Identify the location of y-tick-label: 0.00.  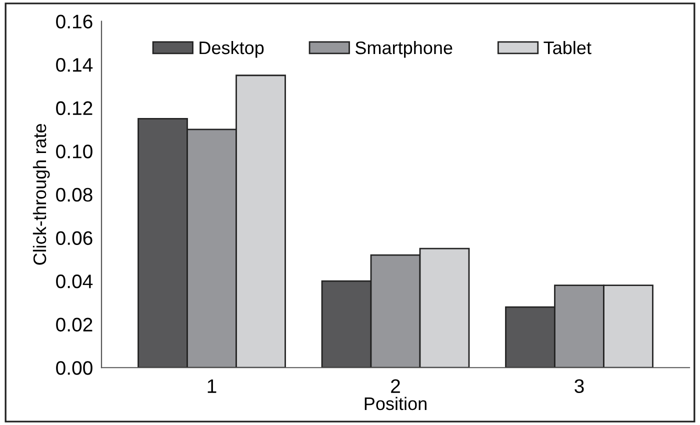
(74, 368).